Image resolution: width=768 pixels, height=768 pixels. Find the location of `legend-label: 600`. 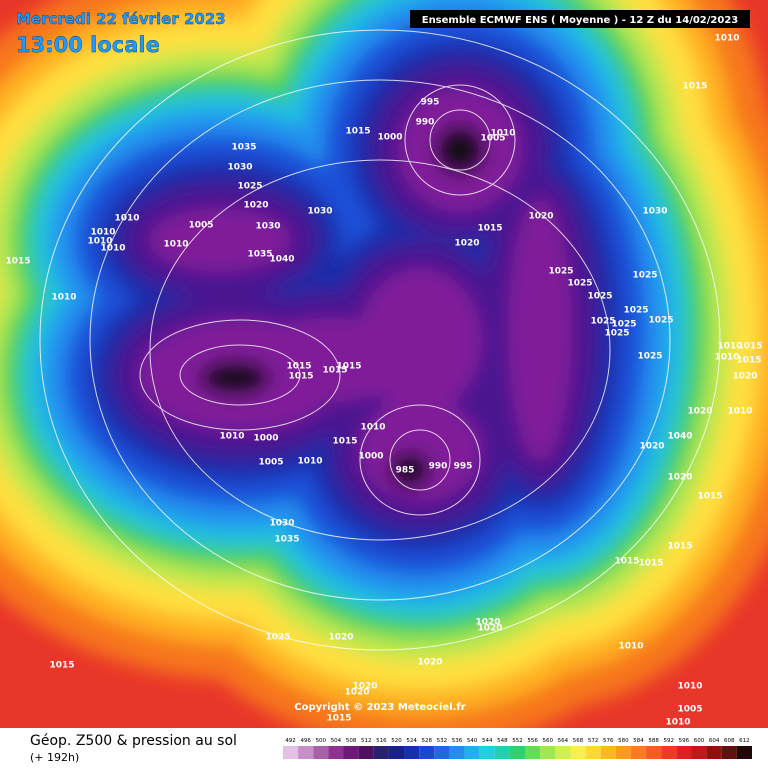

legend-label: 600 is located at coordinates (699, 741).